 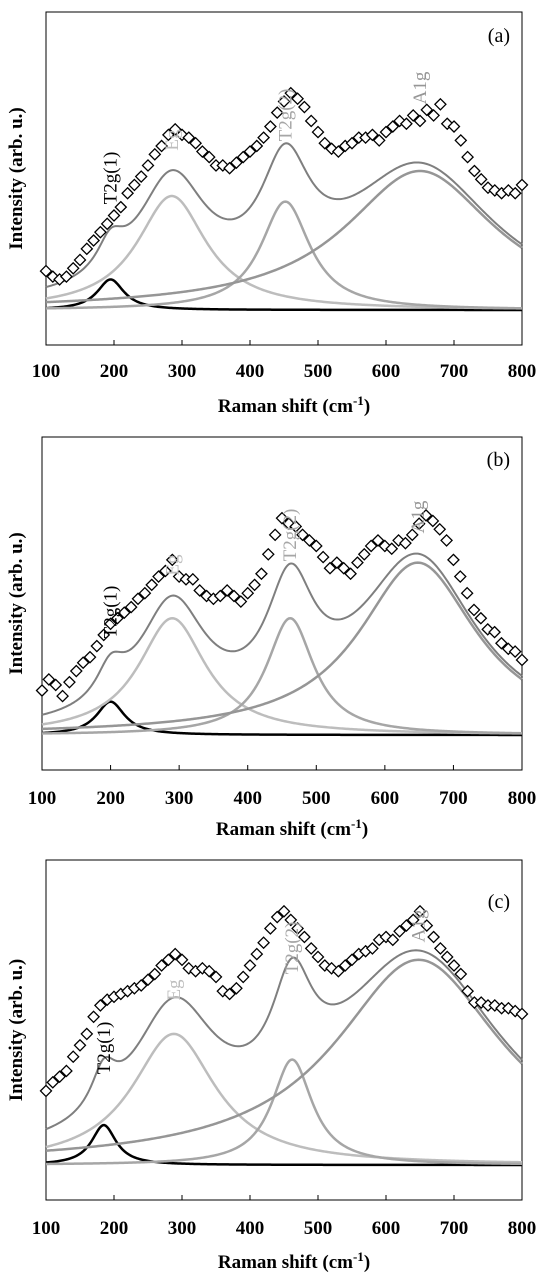 I want to click on peak-label-t2g1: T2g(1), so click(x=111, y=612).